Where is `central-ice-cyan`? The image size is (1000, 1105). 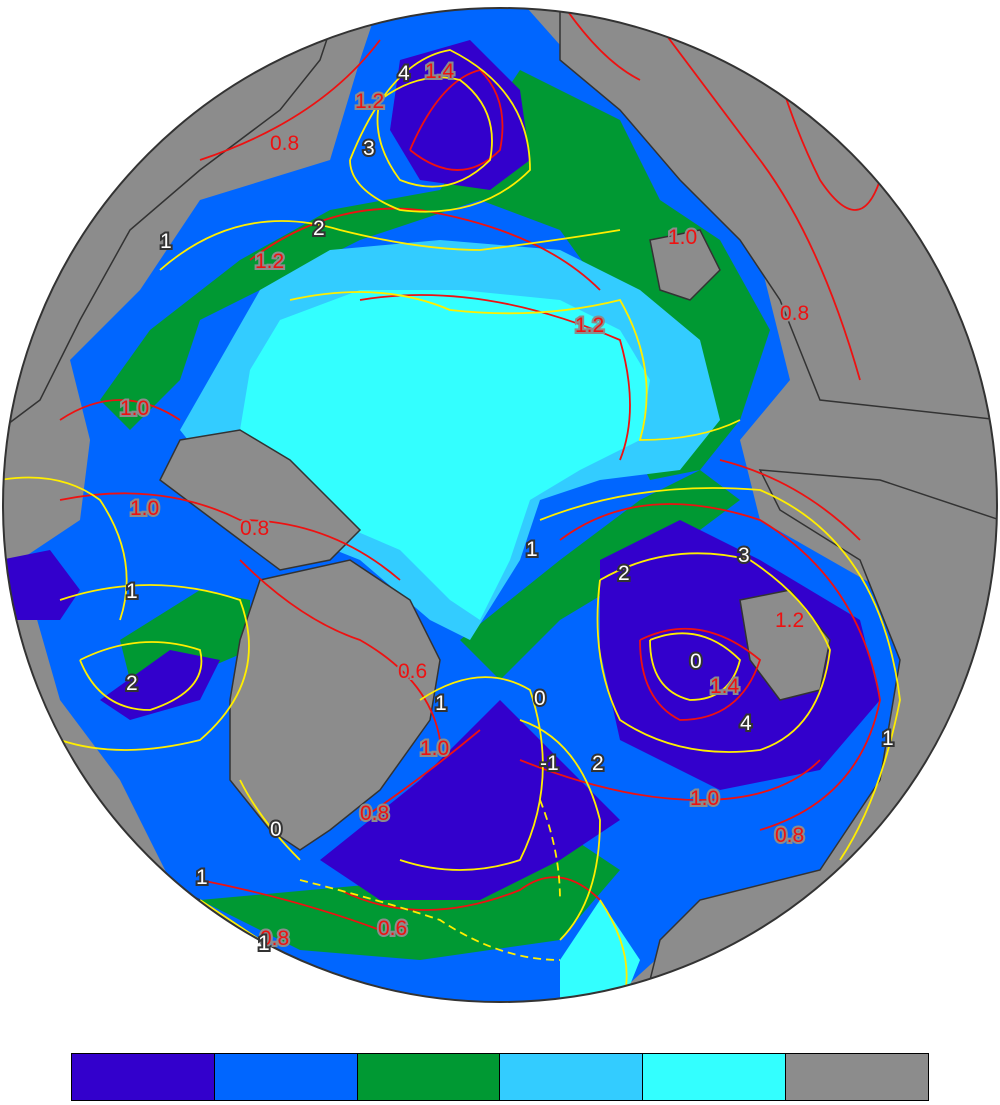 central-ice-cyan is located at coordinates (445, 455).